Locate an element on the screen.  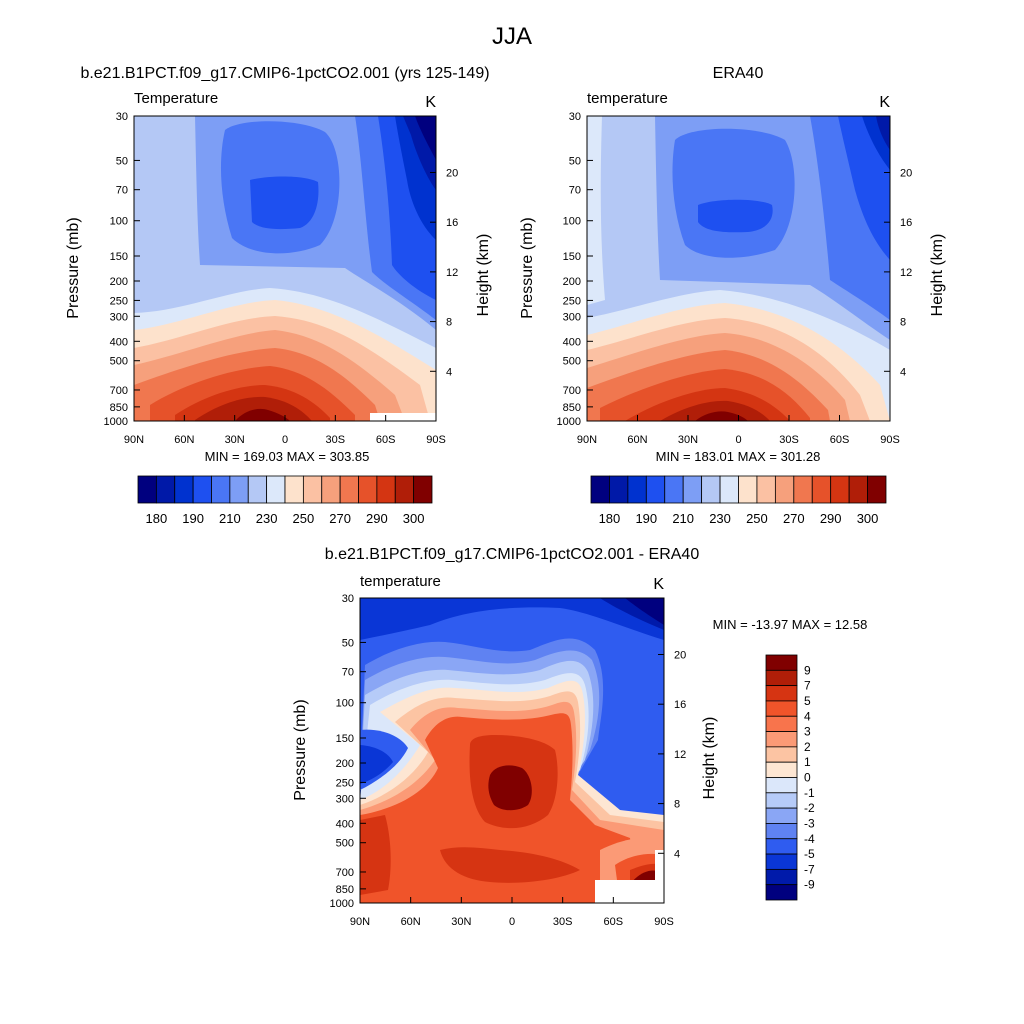
colorbar-label: 270 is located at coordinates (340, 518).